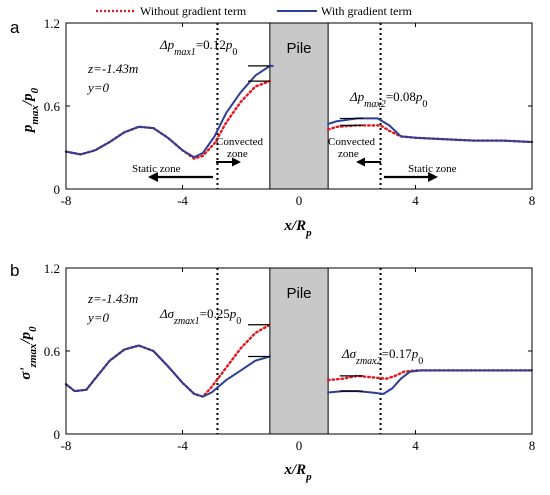  What do you see at coordinates (198, 47) in the screenshot?
I see `panel-a-delta1: Δpmax1=0.12p0` at bounding box center [198, 47].